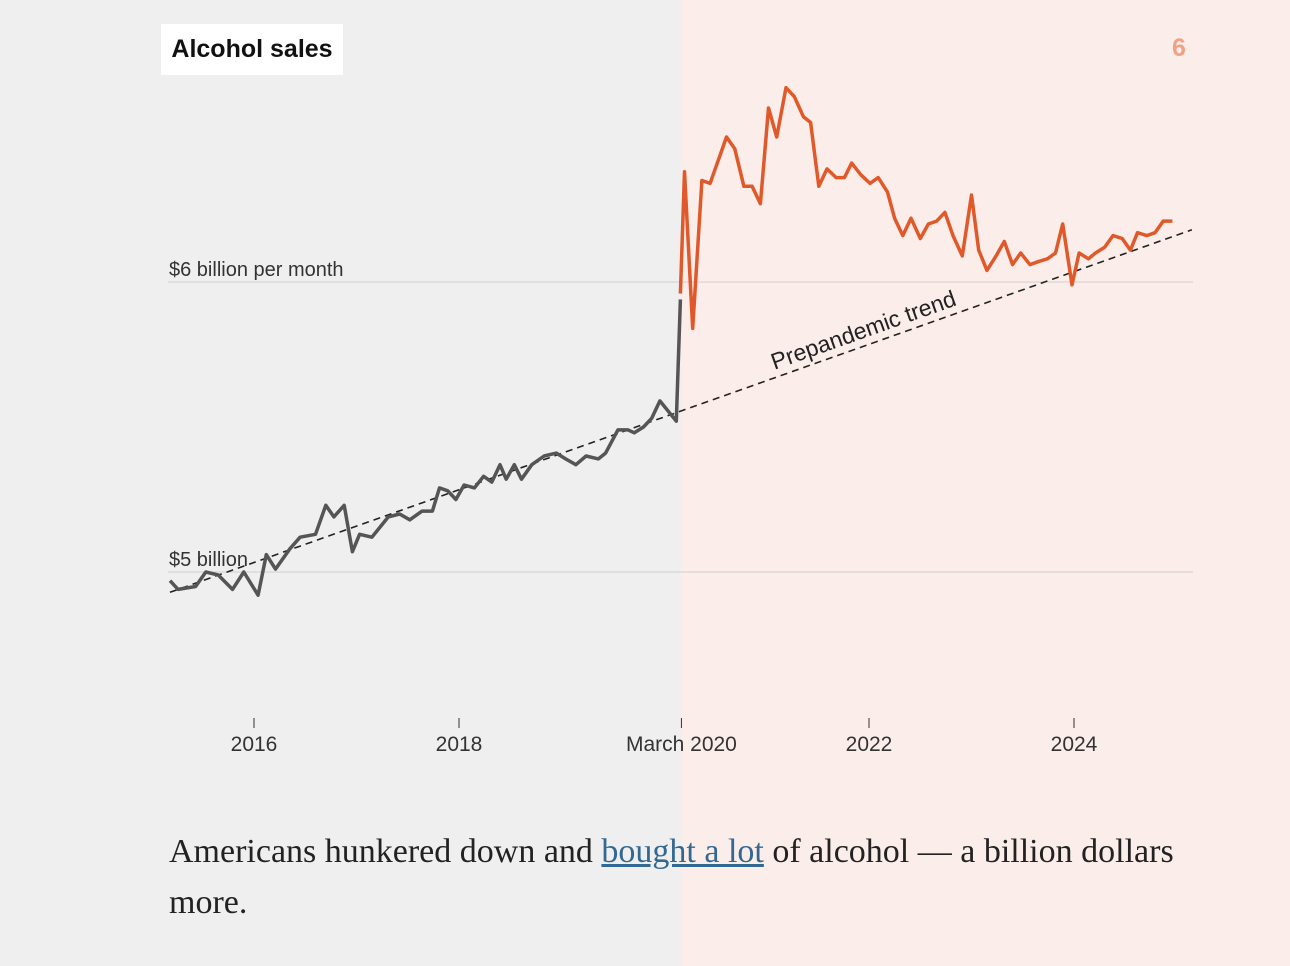 The image size is (1290, 966). What do you see at coordinates (863, 329) in the screenshot?
I see `trend-label: Prepandemic trend` at bounding box center [863, 329].